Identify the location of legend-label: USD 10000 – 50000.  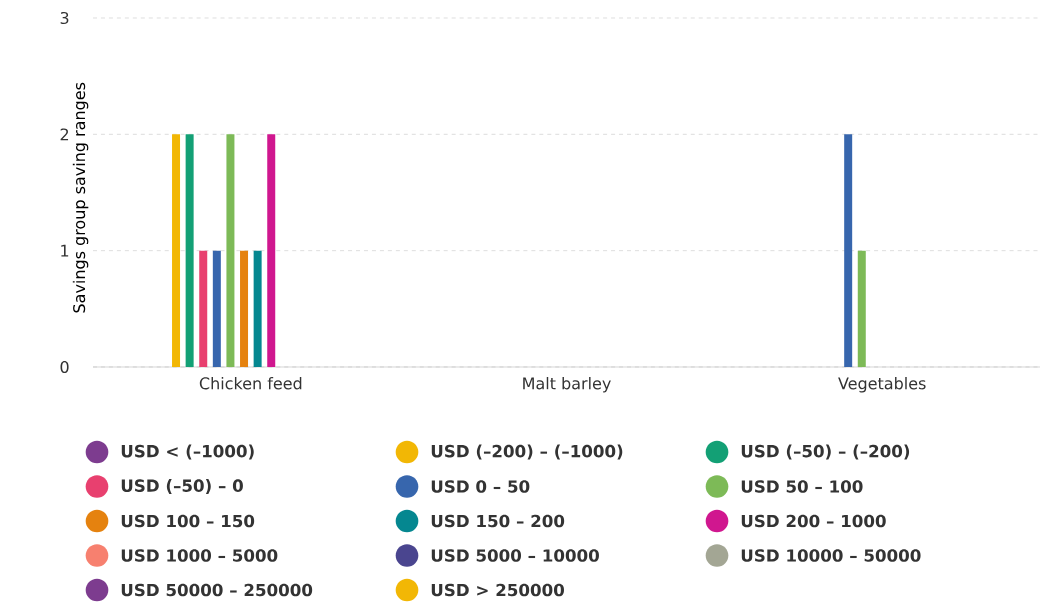
(831, 555).